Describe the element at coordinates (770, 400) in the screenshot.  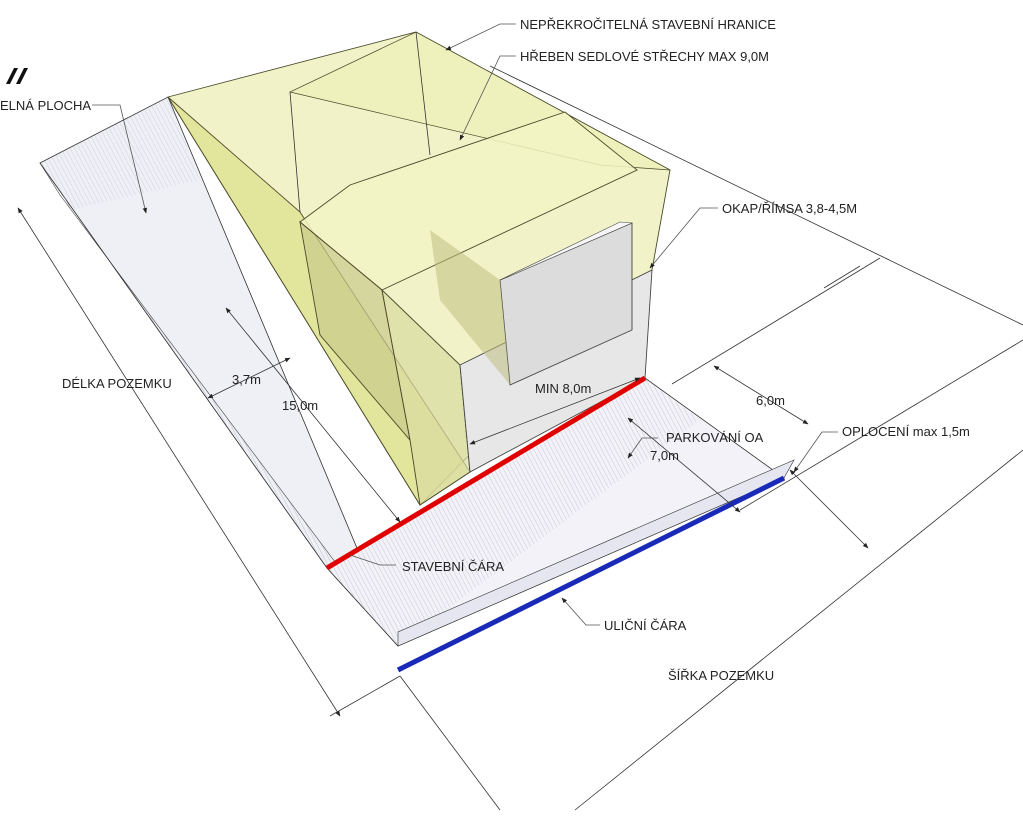
I see `label-dim-6: 6,0m` at that location.